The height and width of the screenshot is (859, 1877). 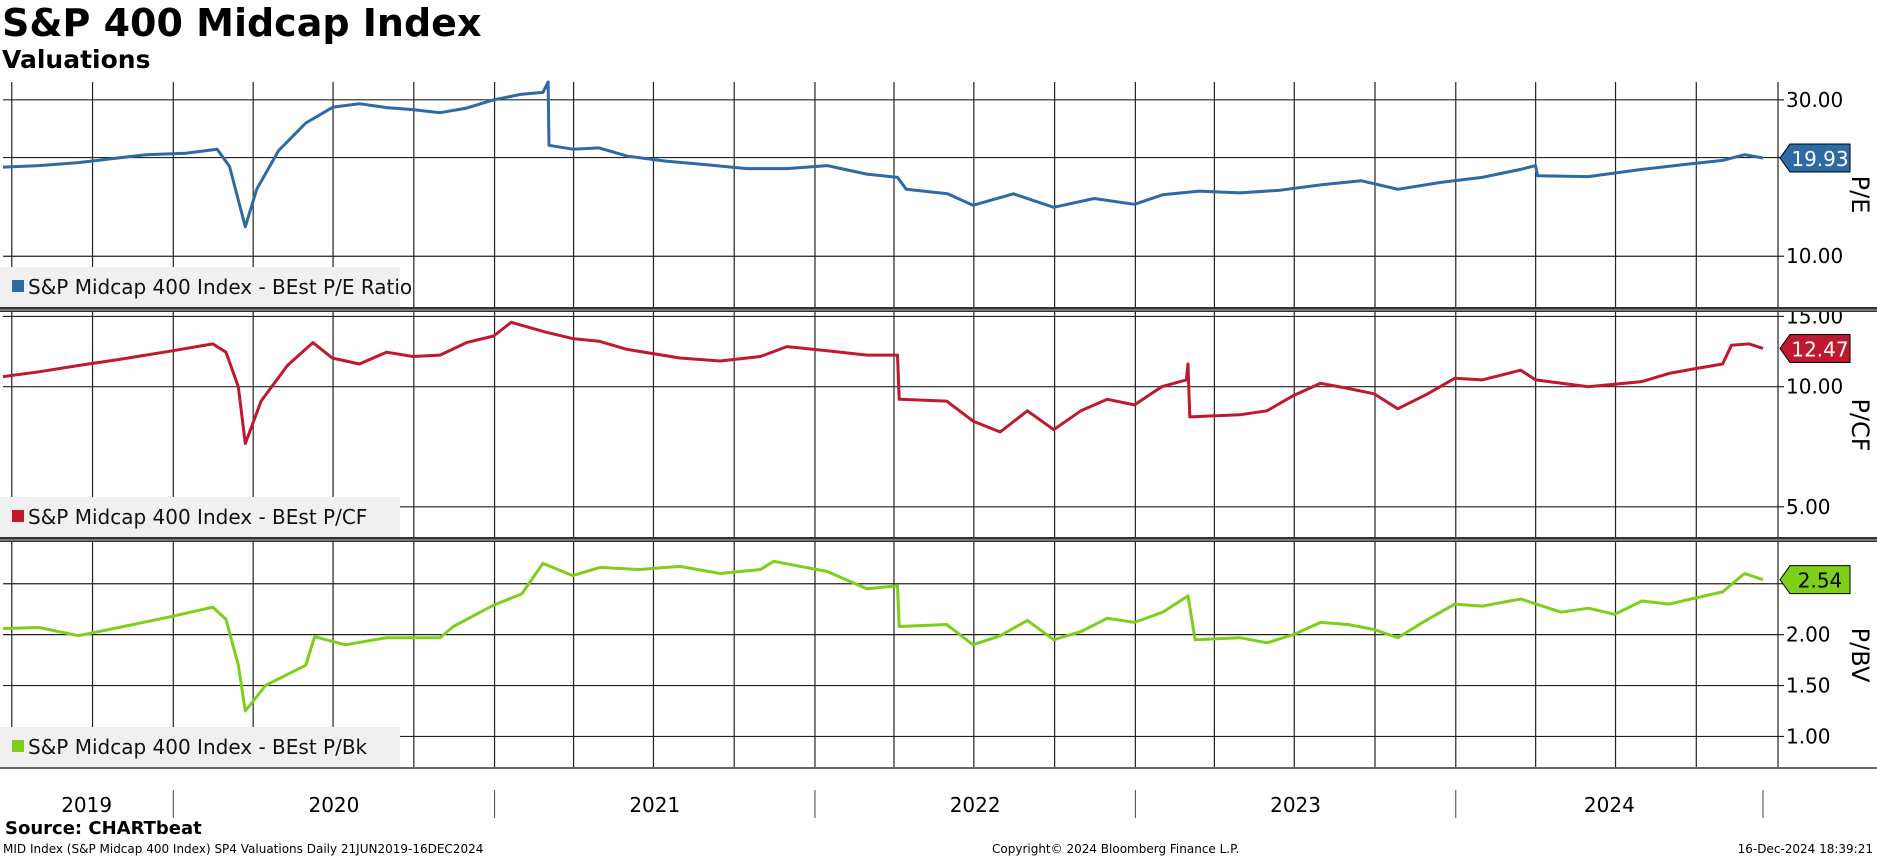 What do you see at coordinates (1819, 349) in the screenshot?
I see `last-value-label: 12.47` at bounding box center [1819, 349].